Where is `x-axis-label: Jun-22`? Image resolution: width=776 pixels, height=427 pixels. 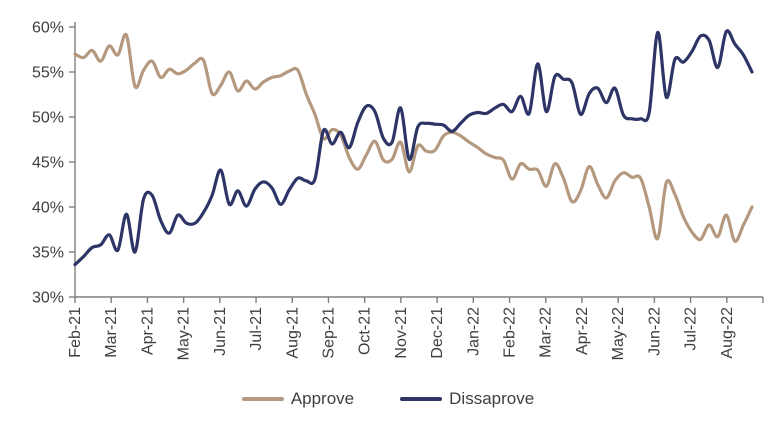
x-axis-label: Jun-22 is located at coordinates (654, 331).